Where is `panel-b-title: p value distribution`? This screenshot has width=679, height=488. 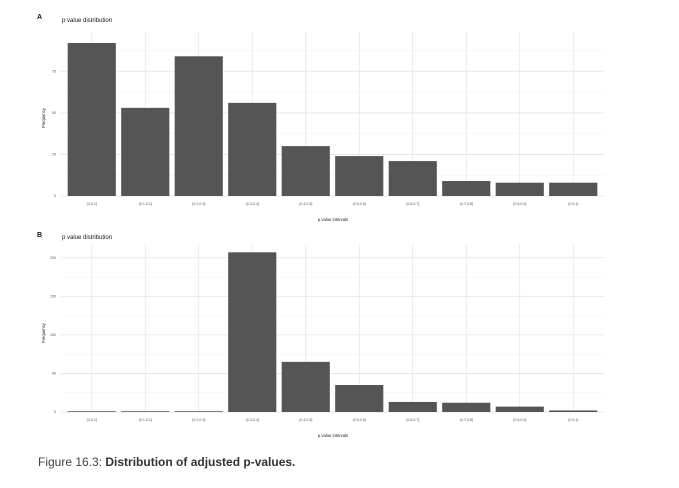 panel-b-title: p value distribution is located at coordinates (87, 238).